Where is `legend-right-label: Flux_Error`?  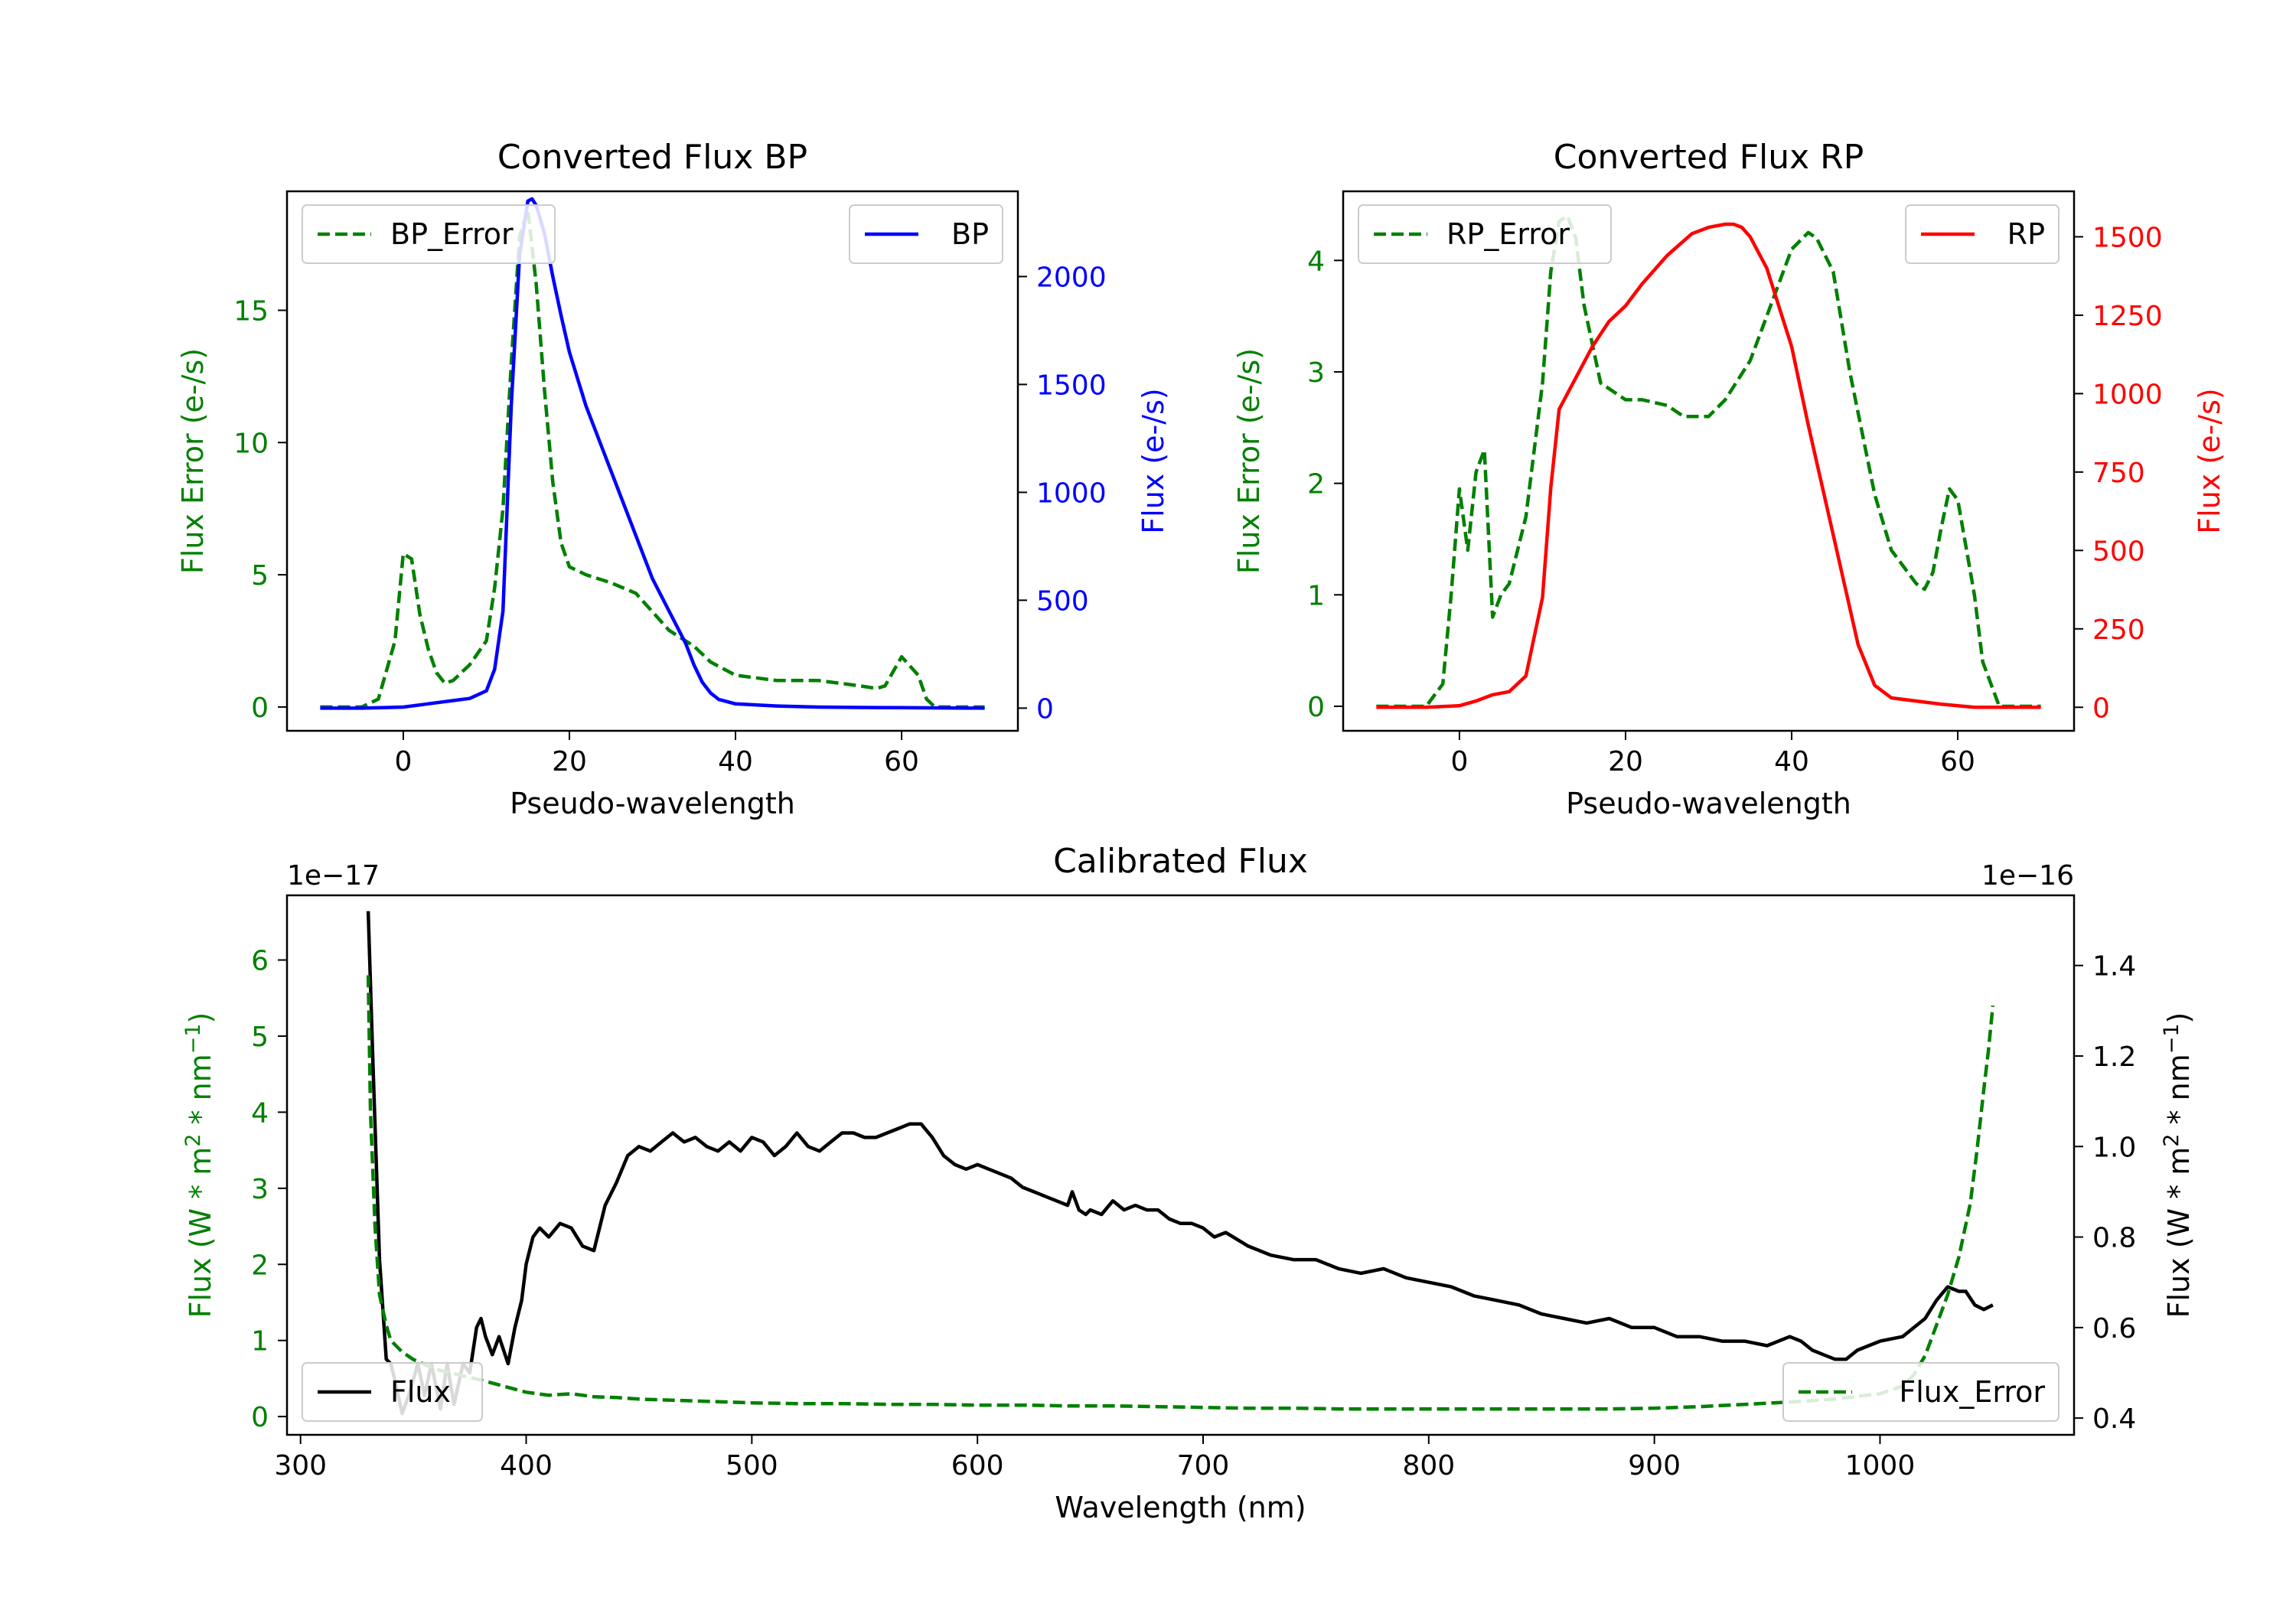
legend-right-label: Flux_Error is located at coordinates (1972, 1392).